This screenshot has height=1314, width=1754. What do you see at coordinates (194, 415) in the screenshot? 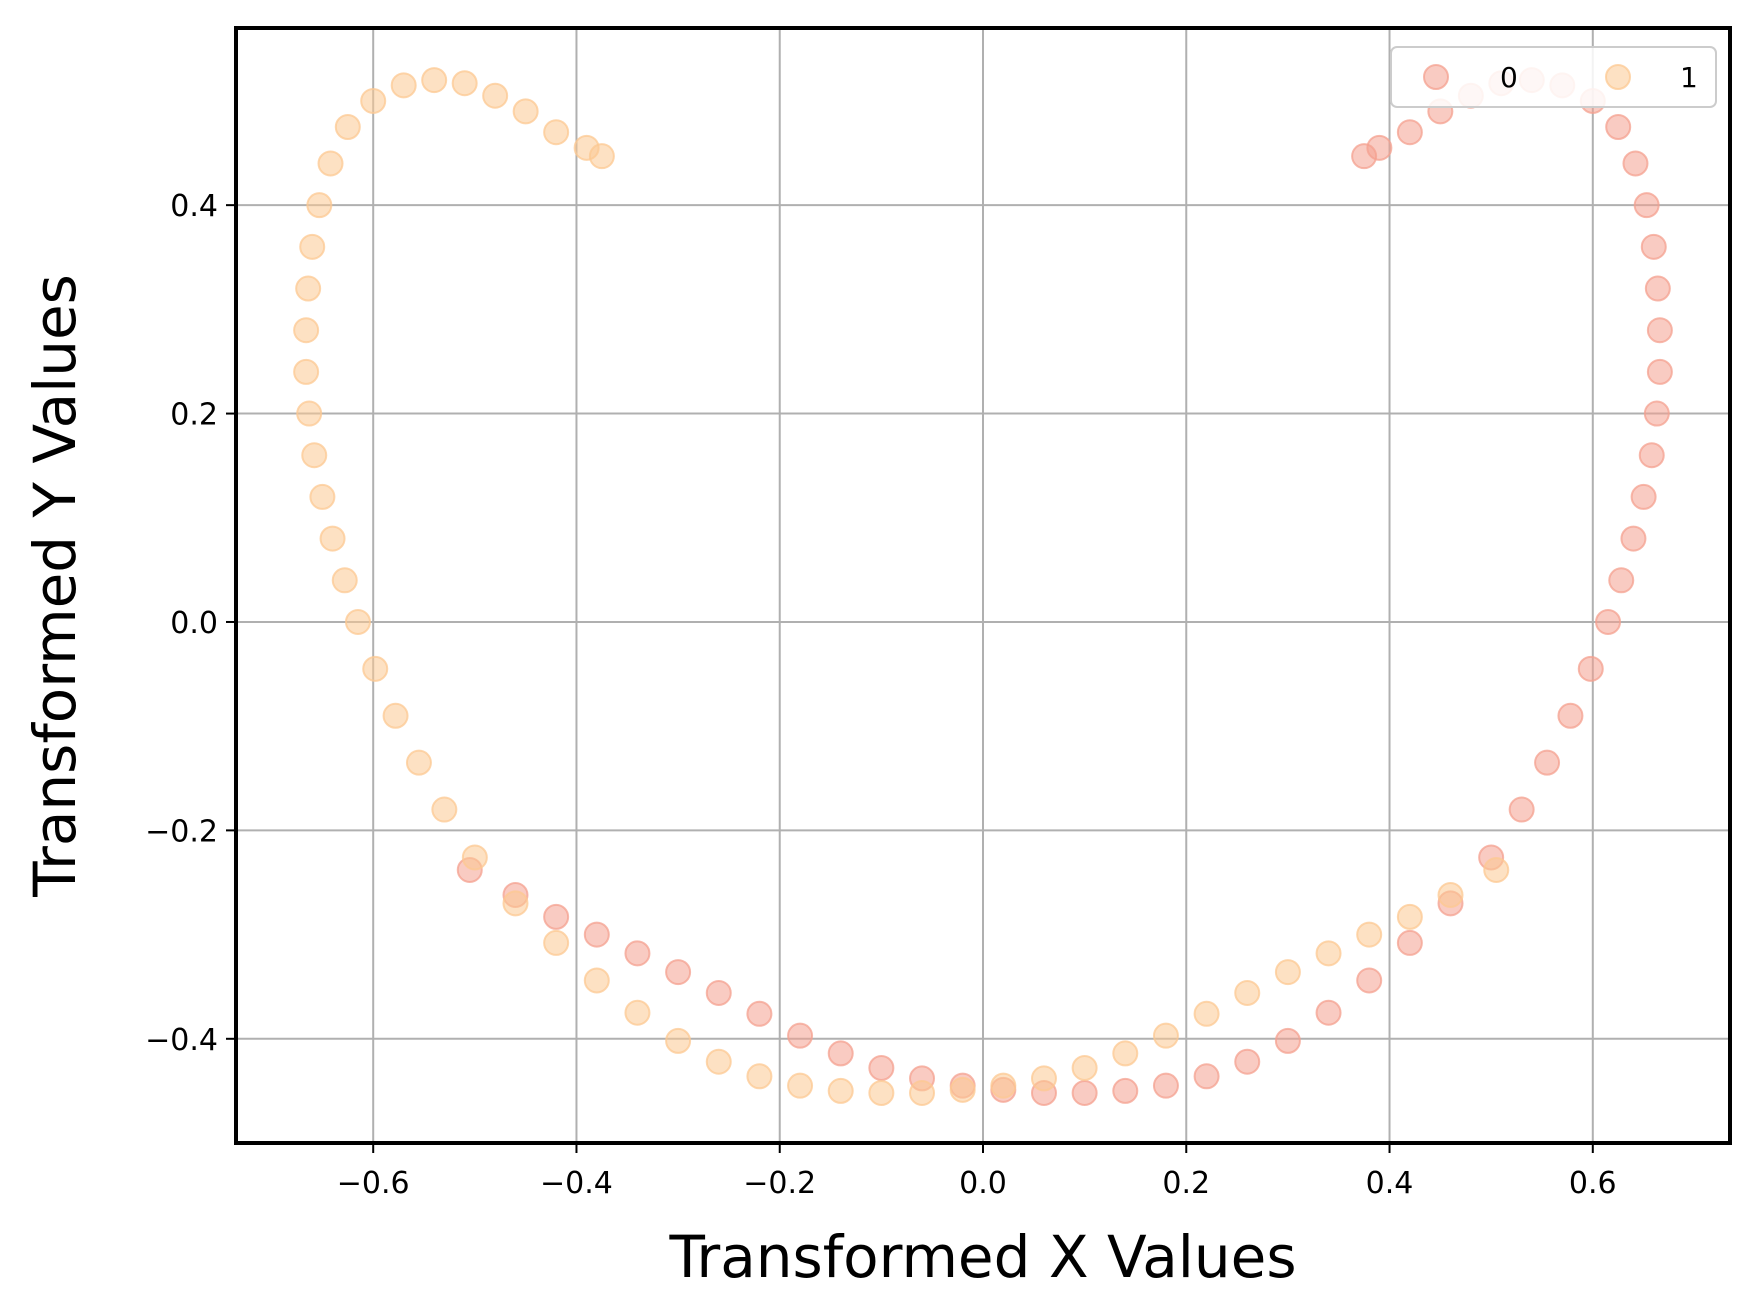
I see `y-tick-label: 0.2` at bounding box center [194, 415].